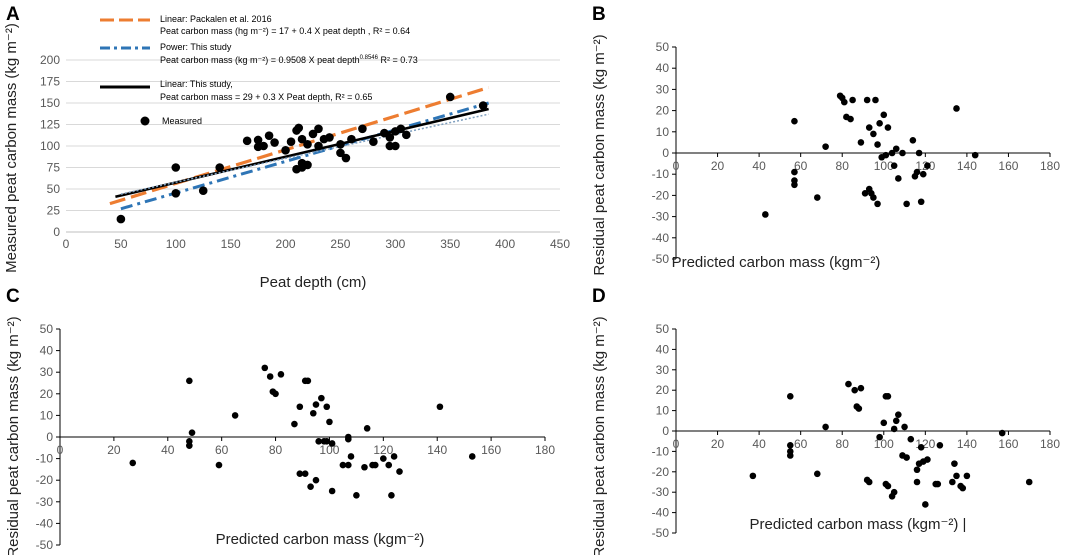 Image resolution: width=1072 pixels, height=555 pixels. What do you see at coordinates (663, 47) in the screenshot?
I see `panel-b-y-tick-label: 50` at bounding box center [663, 47].